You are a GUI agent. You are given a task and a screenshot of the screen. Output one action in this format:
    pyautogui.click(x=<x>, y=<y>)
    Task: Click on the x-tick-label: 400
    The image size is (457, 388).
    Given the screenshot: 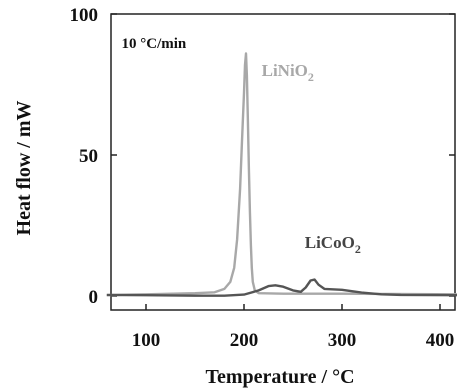 What is the action you would take?
    pyautogui.click(x=440, y=340)
    